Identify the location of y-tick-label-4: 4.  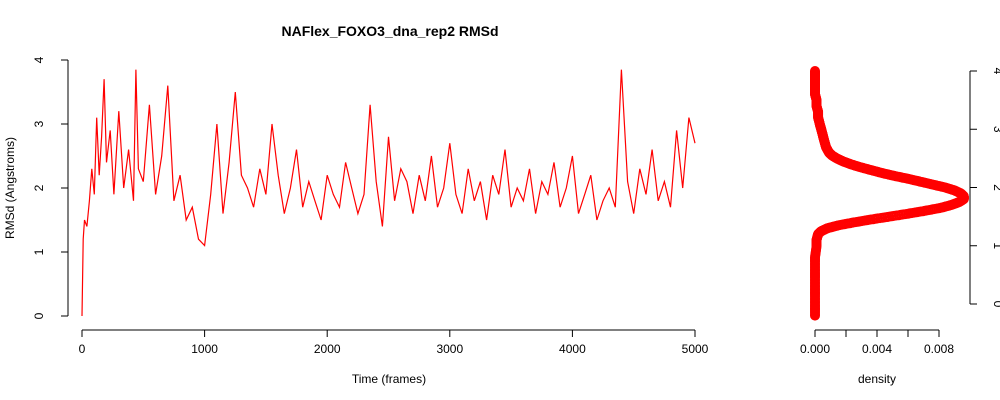
(39, 59).